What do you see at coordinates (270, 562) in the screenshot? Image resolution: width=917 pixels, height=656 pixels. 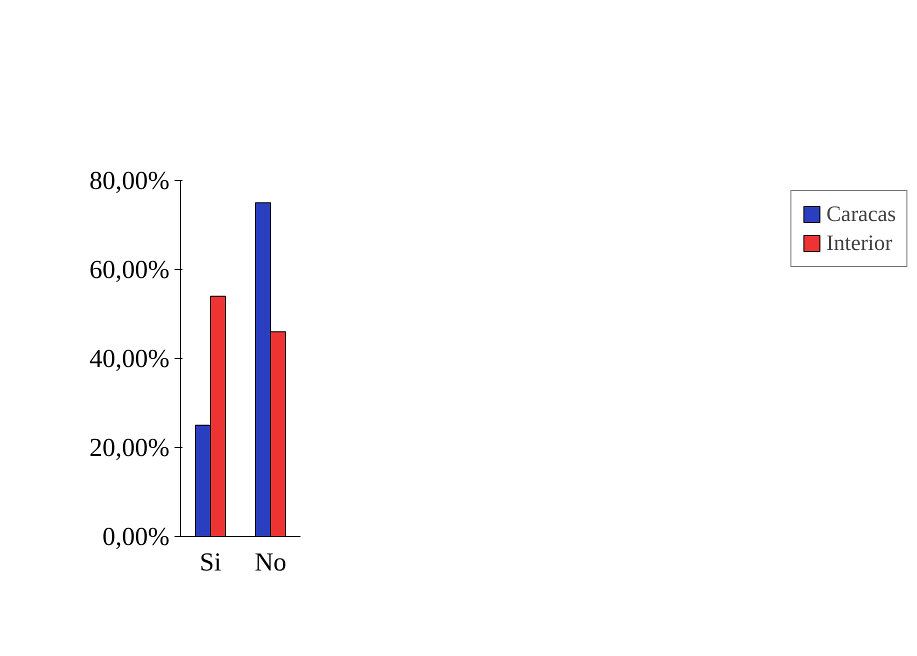 I see `x-tick-label: No` at bounding box center [270, 562].